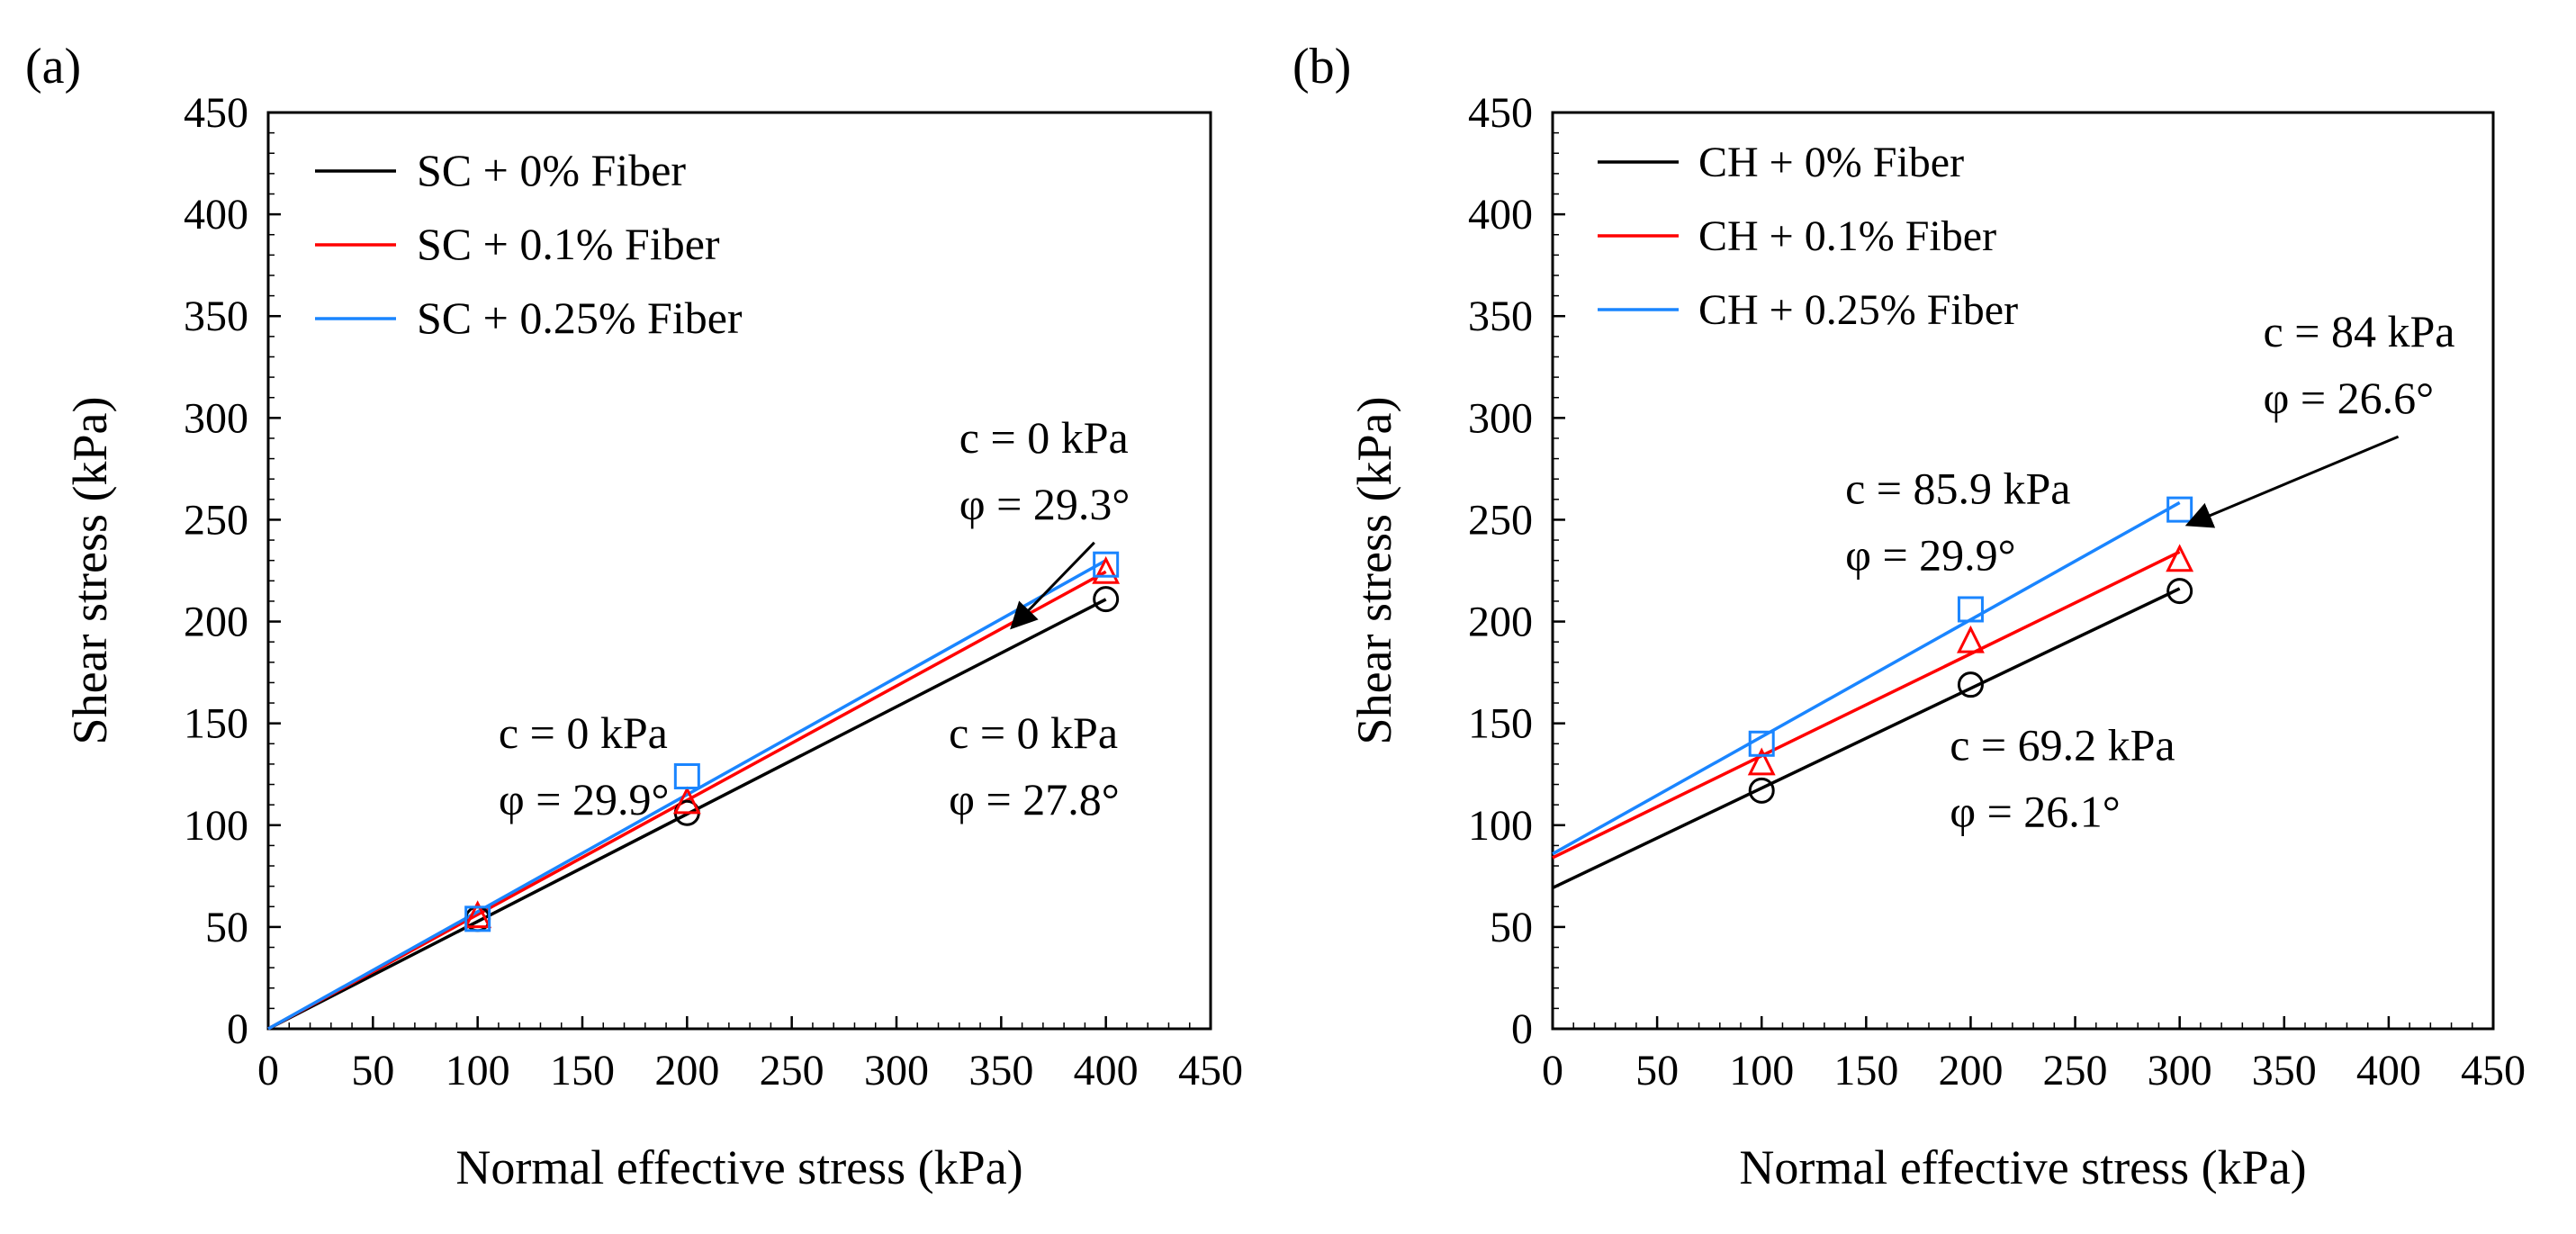  What do you see at coordinates (2035, 811) in the screenshot?
I see `annotation-text: φ = 26.1°` at bounding box center [2035, 811].